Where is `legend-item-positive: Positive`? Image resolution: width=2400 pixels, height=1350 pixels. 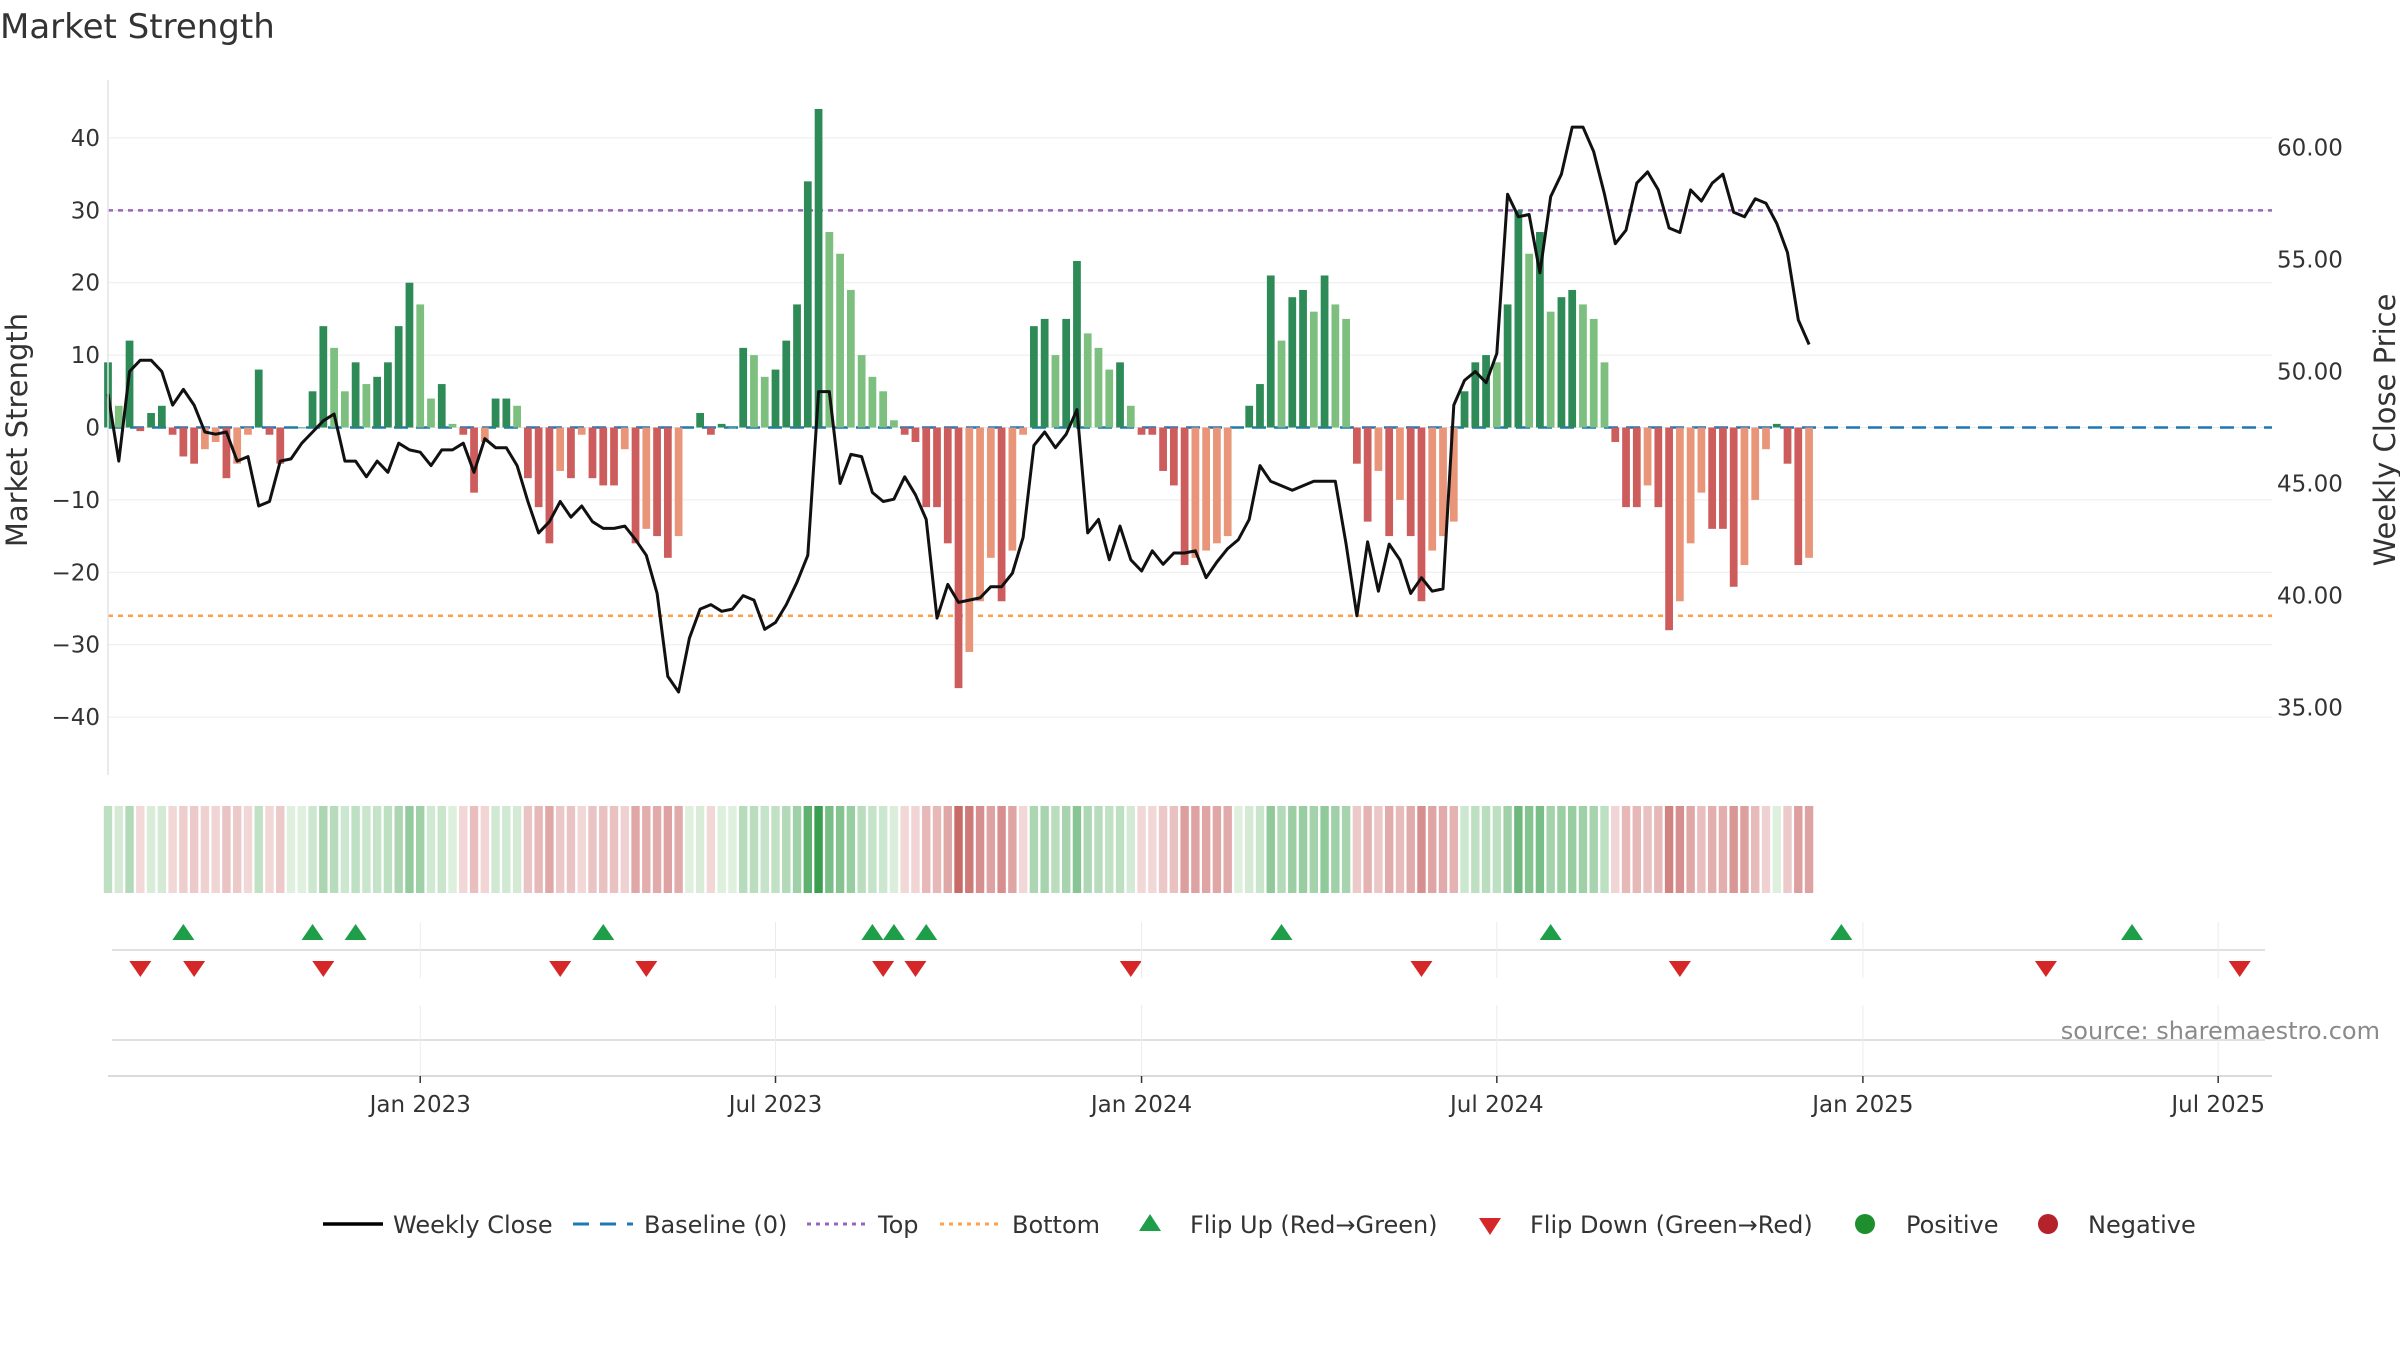 legend-item-positive: Positive is located at coordinates (1927, 1225).